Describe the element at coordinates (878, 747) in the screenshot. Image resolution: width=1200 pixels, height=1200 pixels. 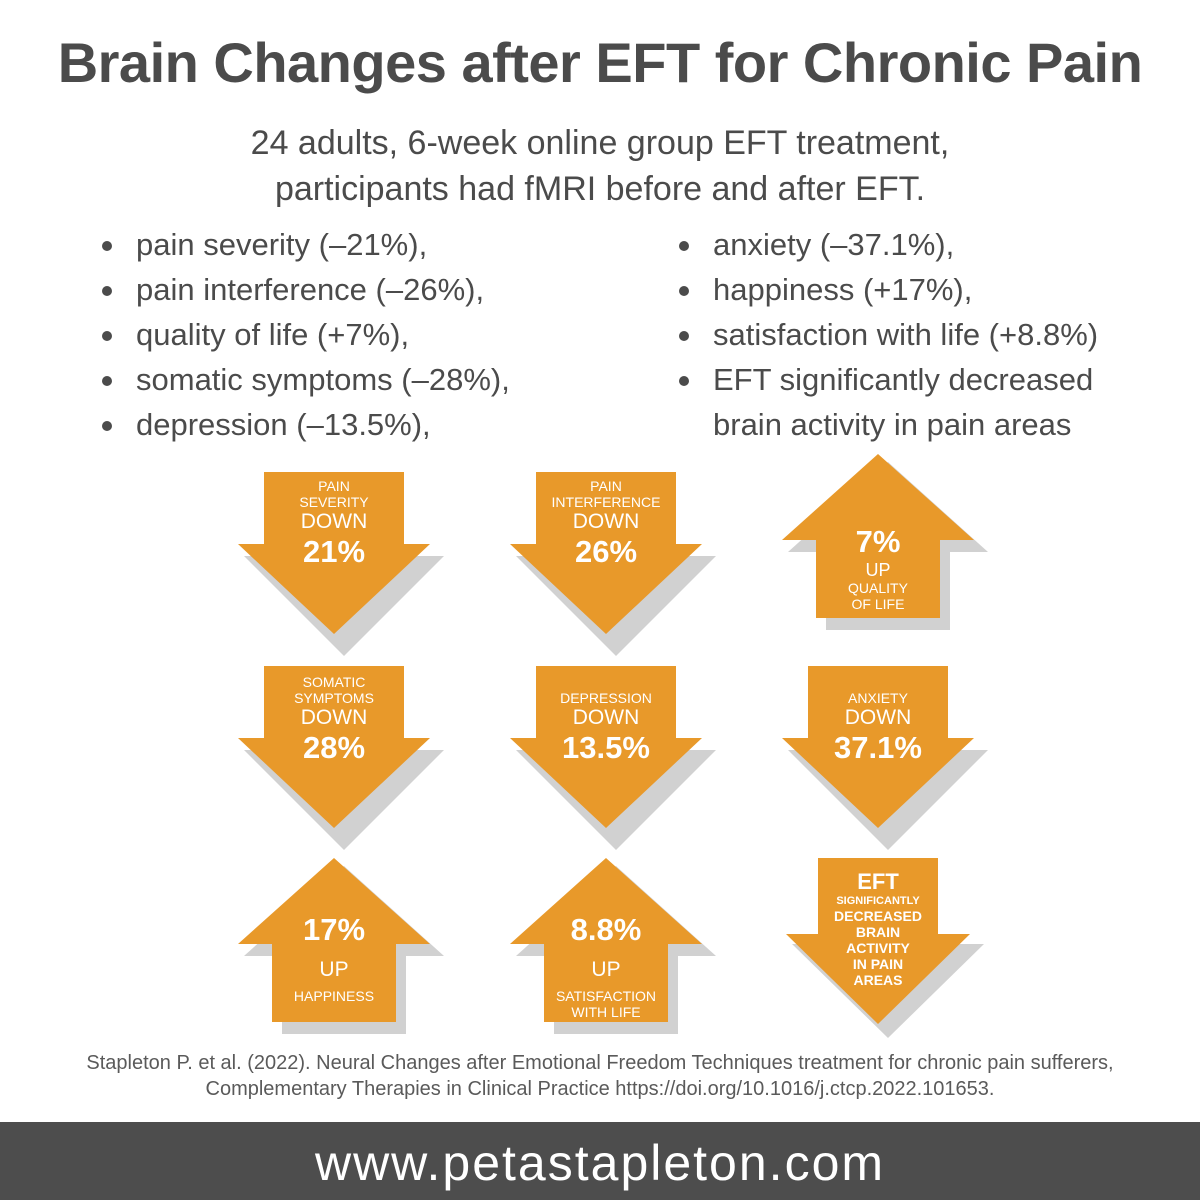
I see `arrow-value: 37.1%` at that location.